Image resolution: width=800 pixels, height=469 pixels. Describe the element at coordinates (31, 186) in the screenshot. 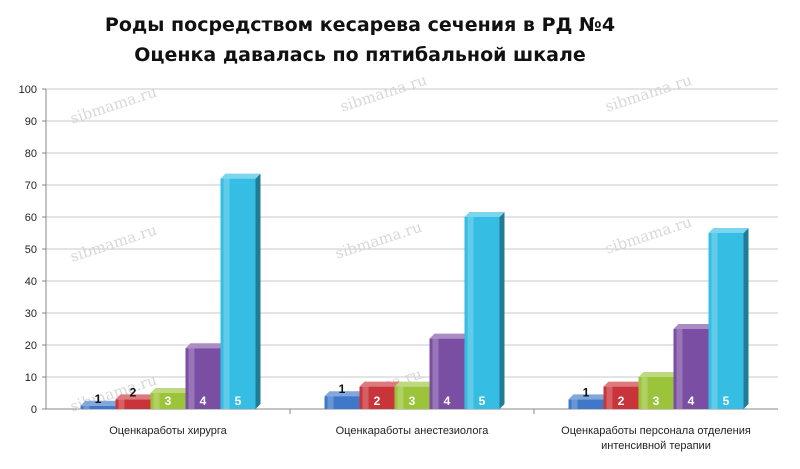

I see `y-tick-label: 70` at that location.